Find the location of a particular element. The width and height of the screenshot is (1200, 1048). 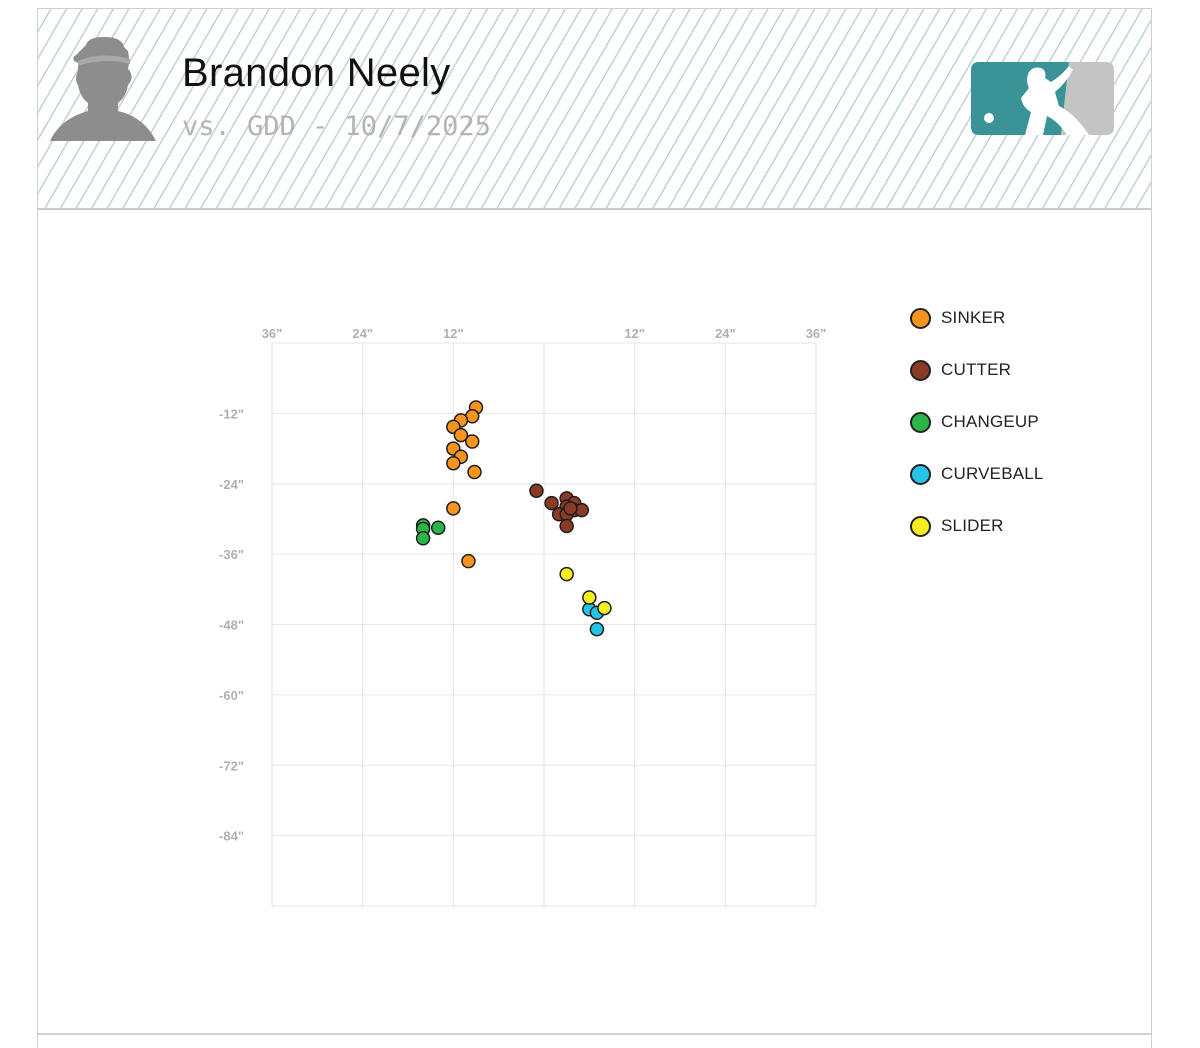

legend-item-curveball: CURVEBALL is located at coordinates (977, 474).